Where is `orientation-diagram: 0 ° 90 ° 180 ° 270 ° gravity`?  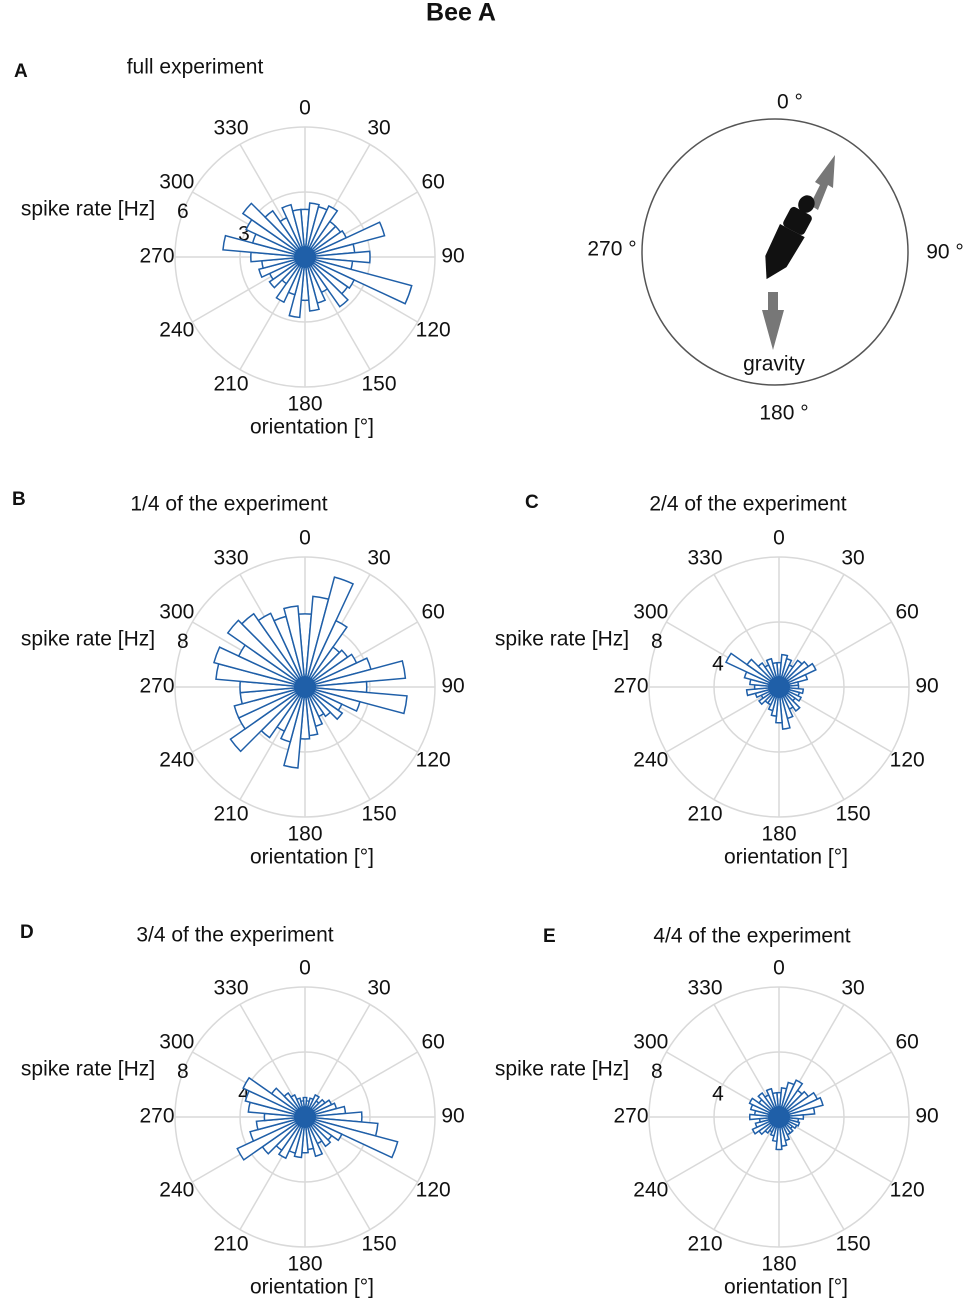
orientation-diagram: 0 ° 90 ° 180 ° 270 ° gravity is located at coordinates (775, 258).